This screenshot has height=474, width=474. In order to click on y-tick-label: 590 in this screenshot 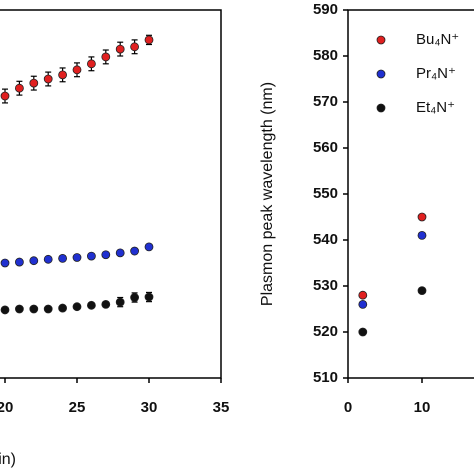, I will do `click(325, 9)`.